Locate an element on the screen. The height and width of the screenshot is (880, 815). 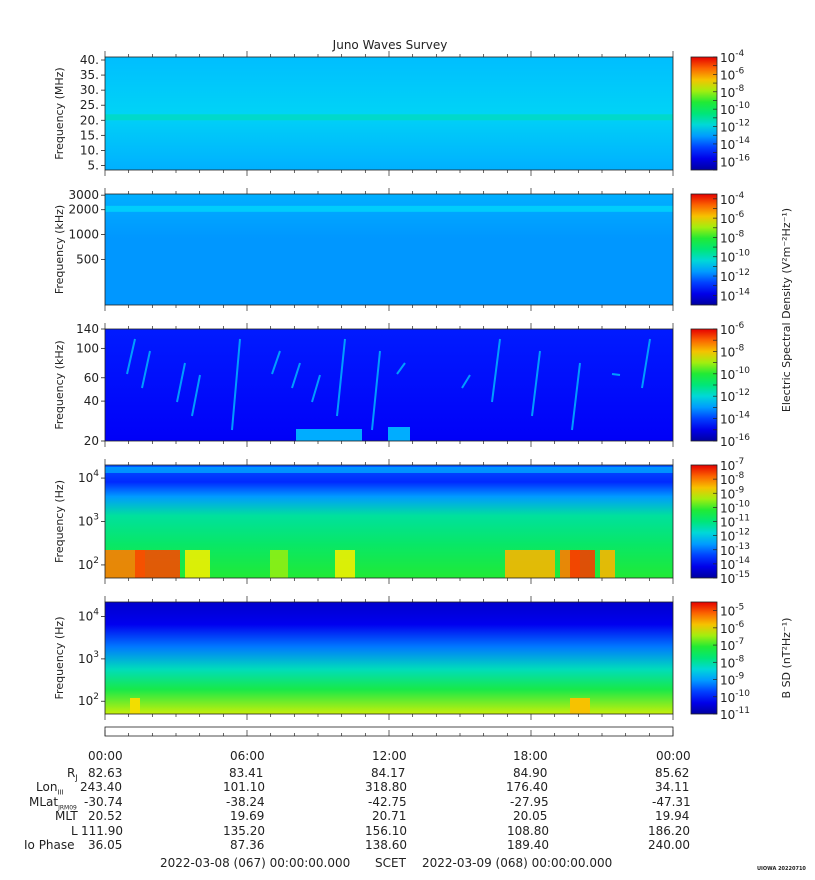
eph-mlt-4: 19.94 is located at coordinates (672, 816).